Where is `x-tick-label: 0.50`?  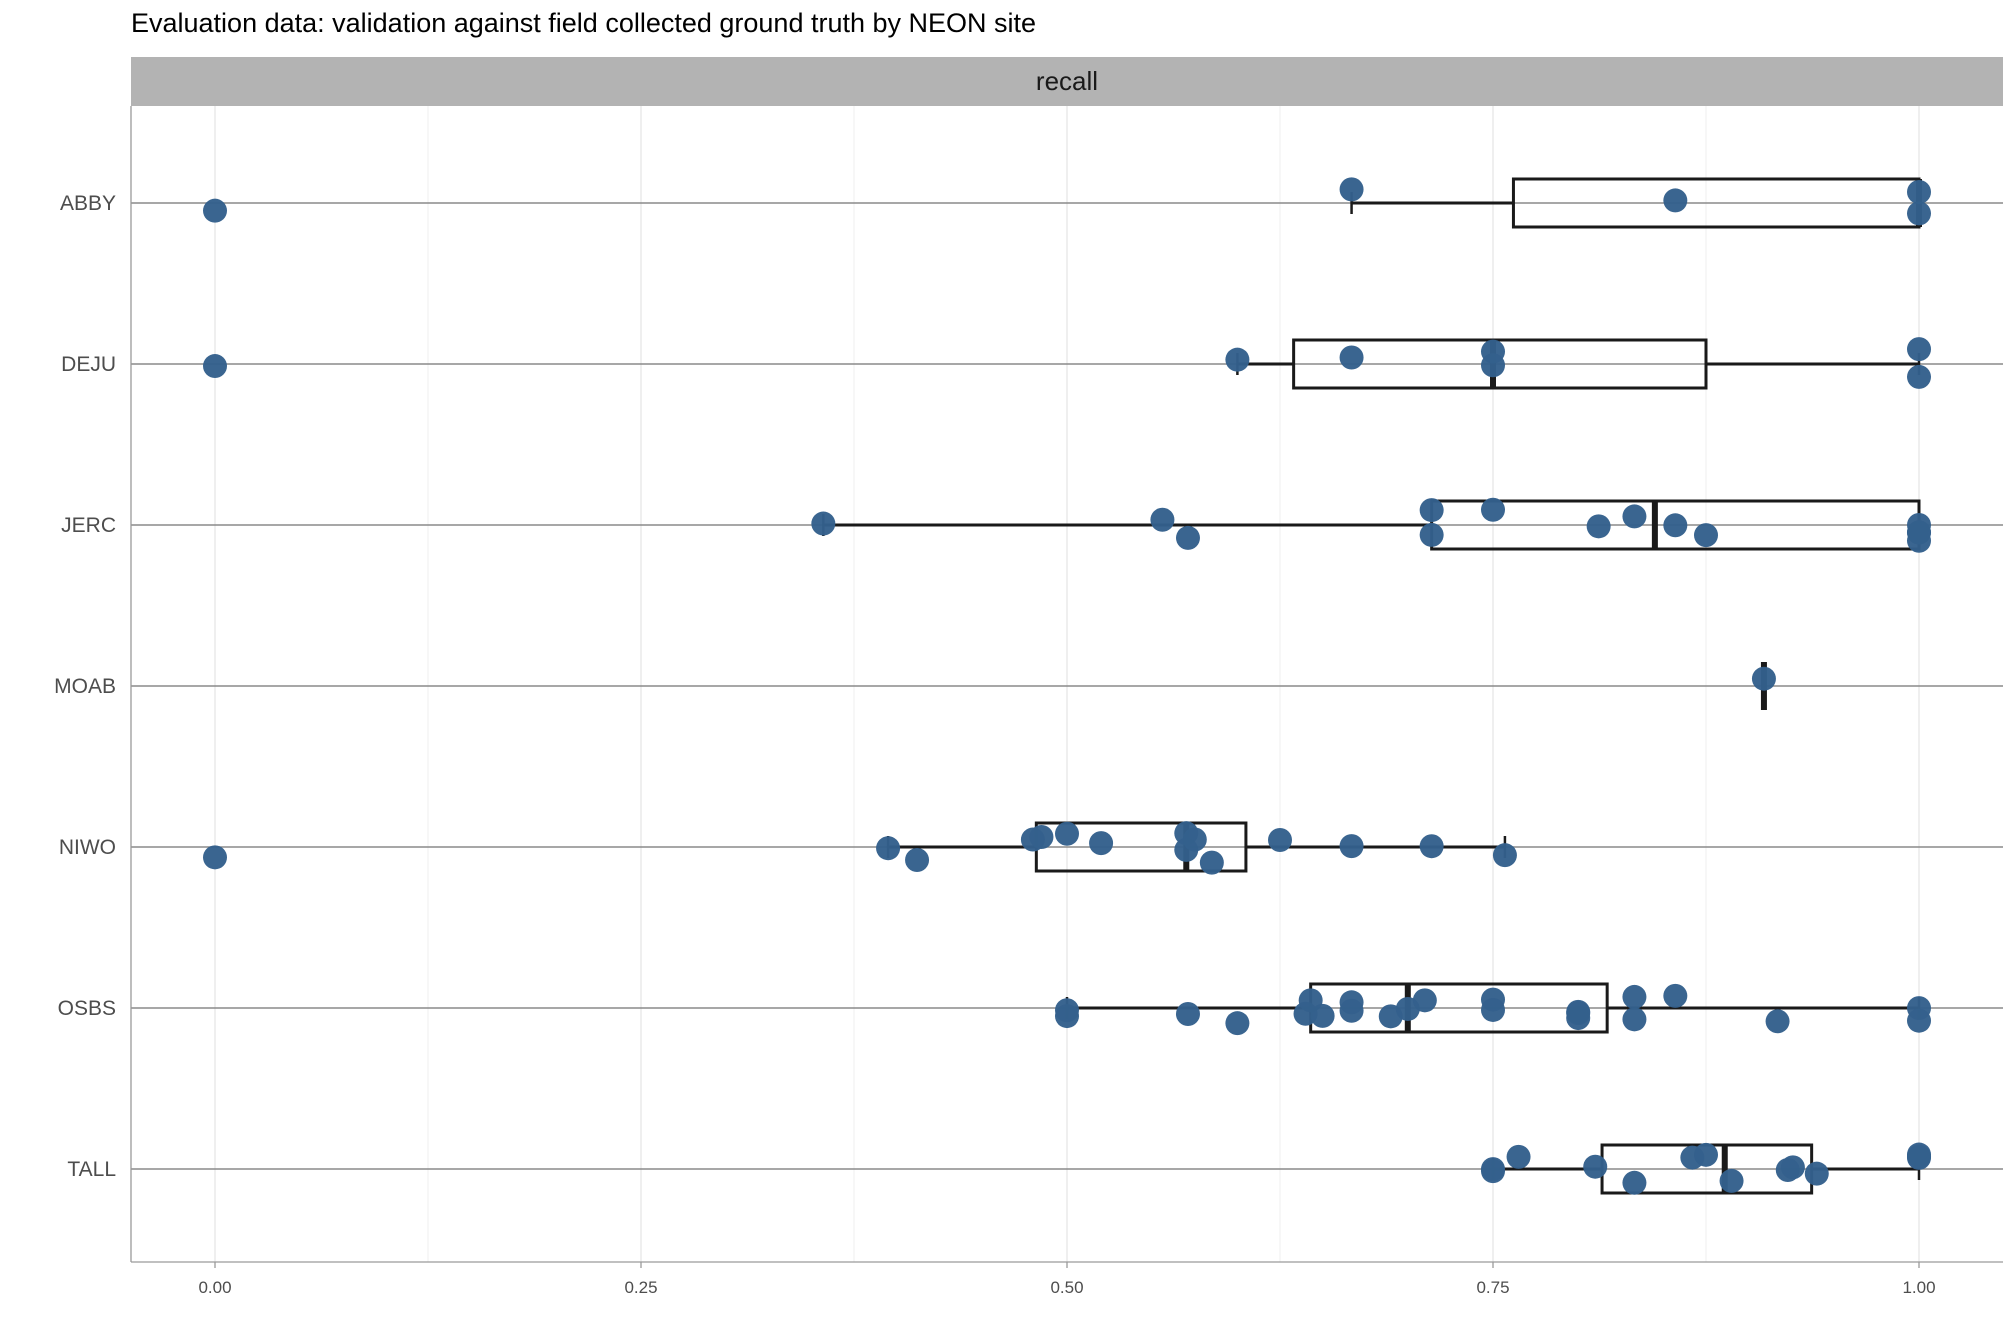
x-tick-label: 0.50 is located at coordinates (1066, 1287).